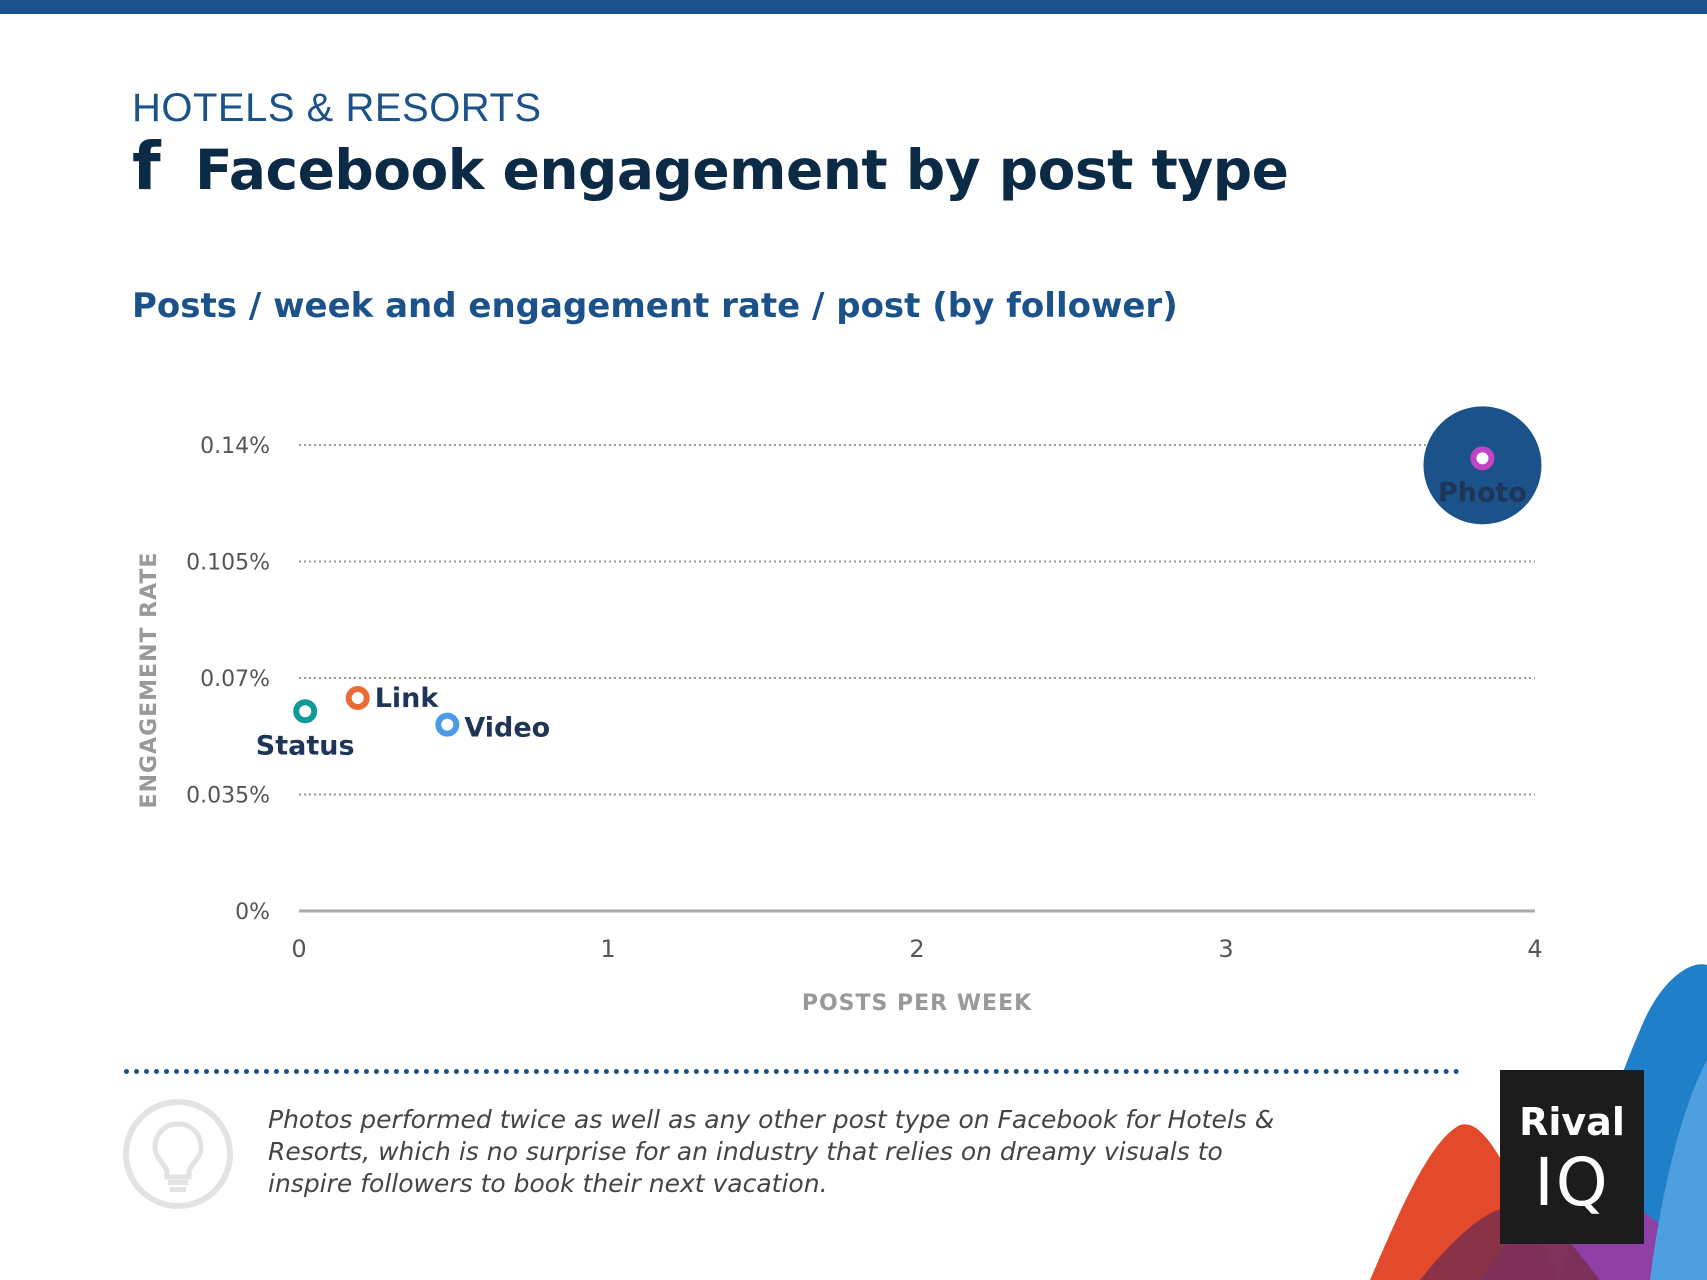 This screenshot has width=1707, height=1280. Describe the element at coordinates (305, 745) in the screenshot. I see `data-label-status: Status` at that location.